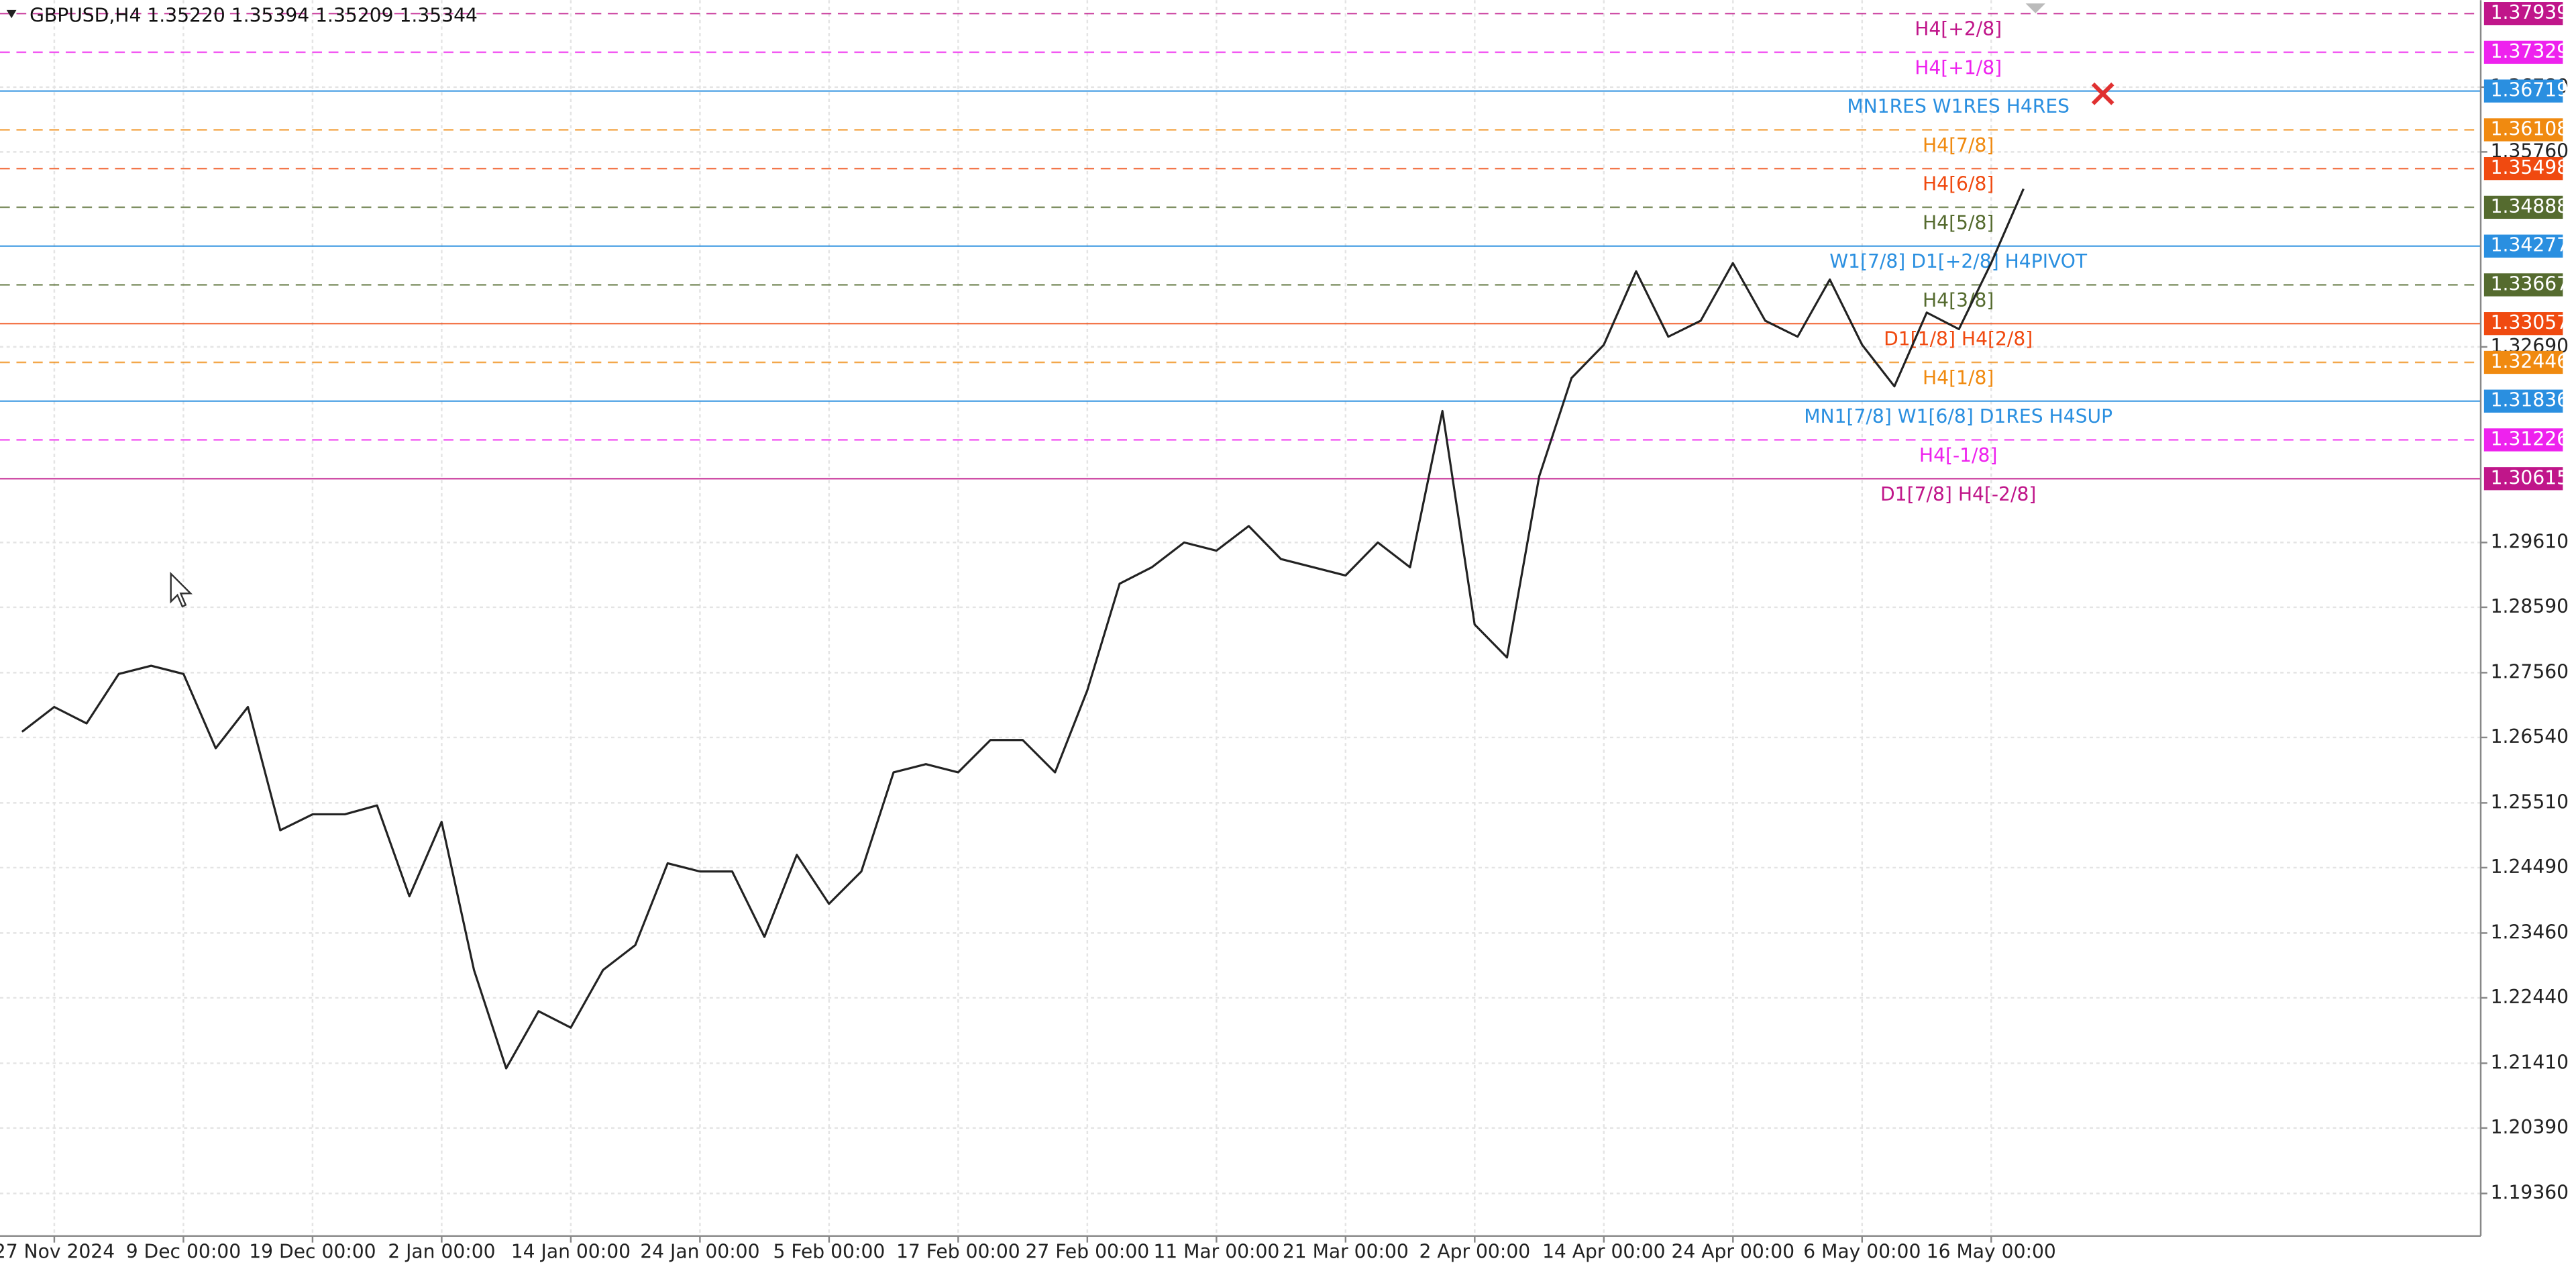  Describe the element at coordinates (829, 1251) in the screenshot. I see `x-tick-label: 5 Feb 00:00` at that location.